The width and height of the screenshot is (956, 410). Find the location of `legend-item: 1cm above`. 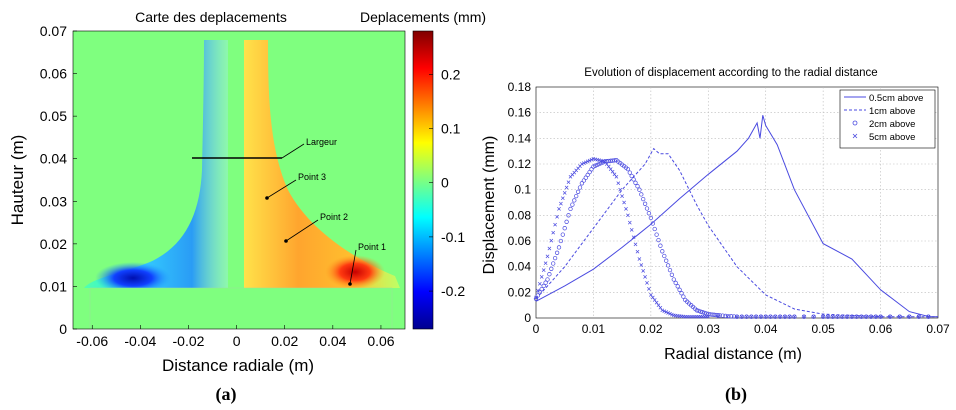

legend-item: 1cm above is located at coordinates (879, 111).